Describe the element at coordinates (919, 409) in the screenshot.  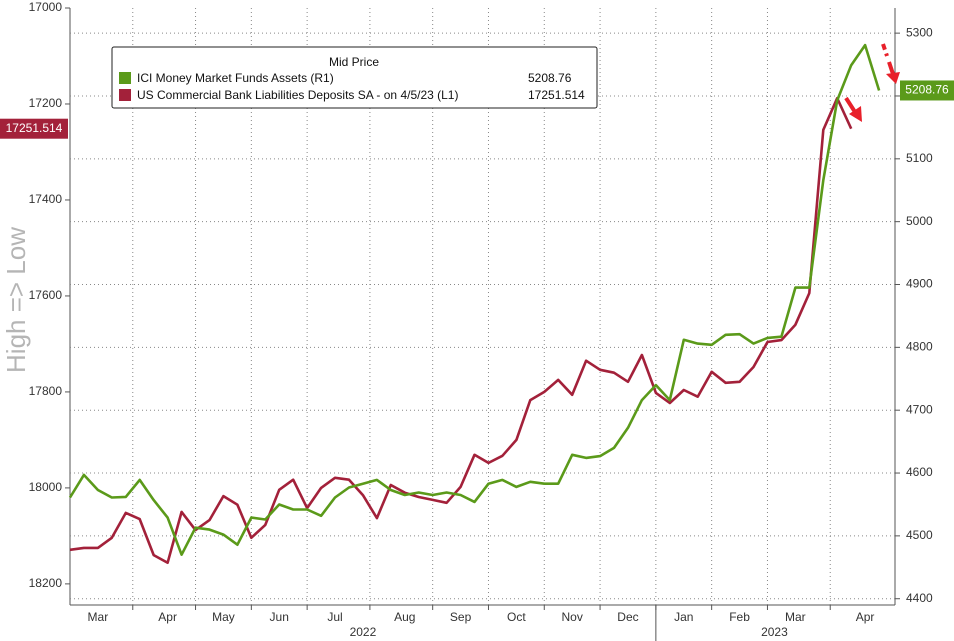
I see `y2-tick-label: 4700` at that location.